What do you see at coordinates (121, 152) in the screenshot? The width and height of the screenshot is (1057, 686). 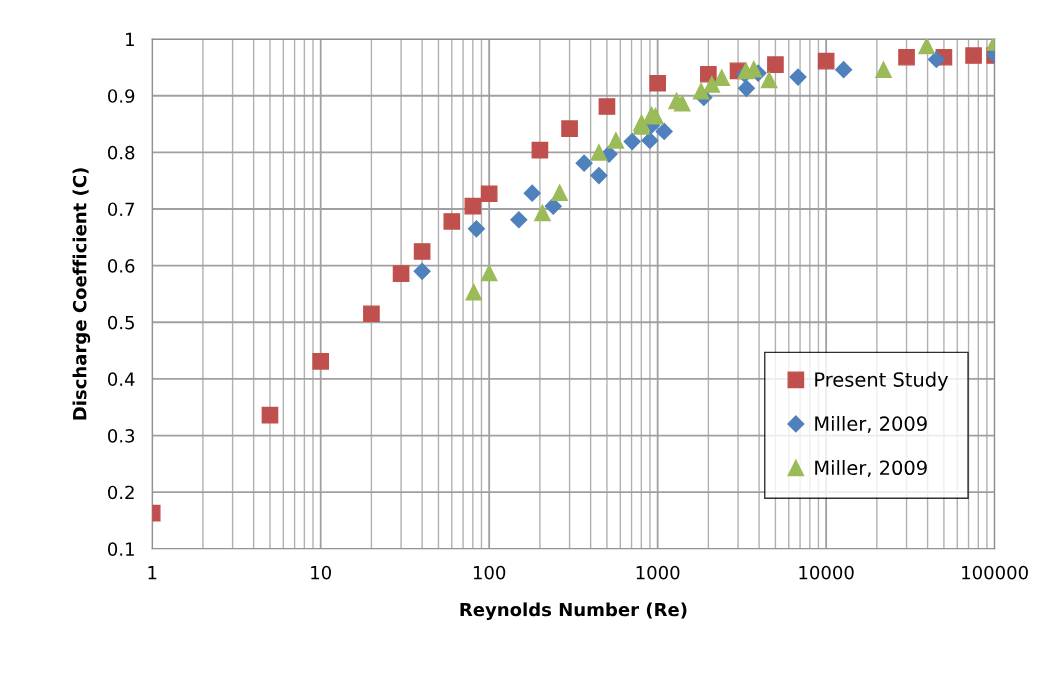 I see `y-tick-label: 0.8` at bounding box center [121, 152].